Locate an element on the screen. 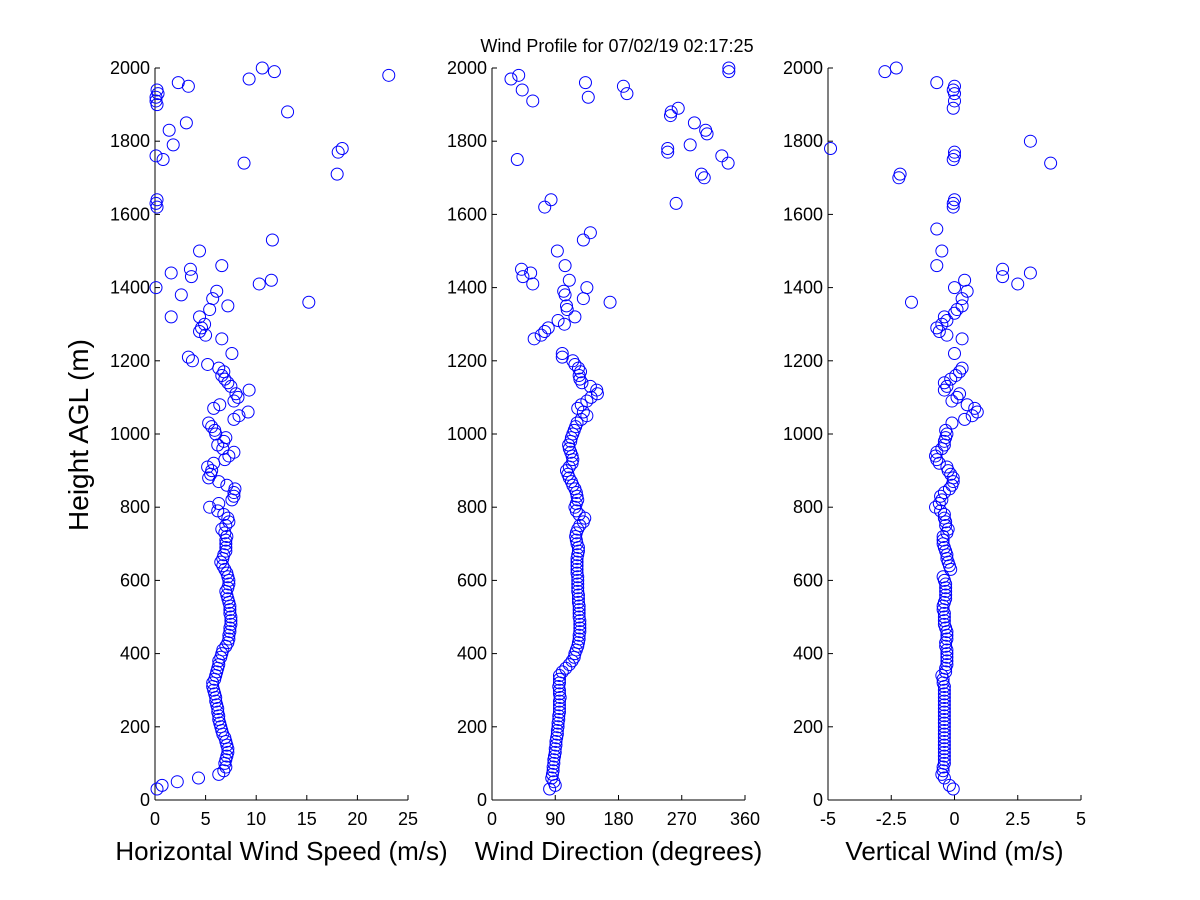 This screenshot has height=900, width=1200. y-tick-label-vertical: 0 is located at coordinates (818, 800).